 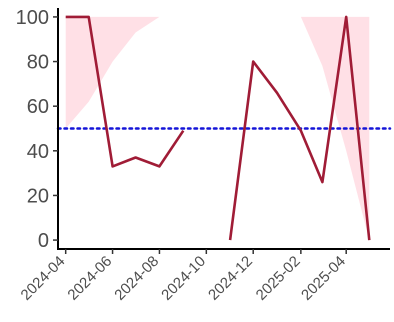 I want to click on x-tick-label: 2024-06, so click(x=89, y=278).